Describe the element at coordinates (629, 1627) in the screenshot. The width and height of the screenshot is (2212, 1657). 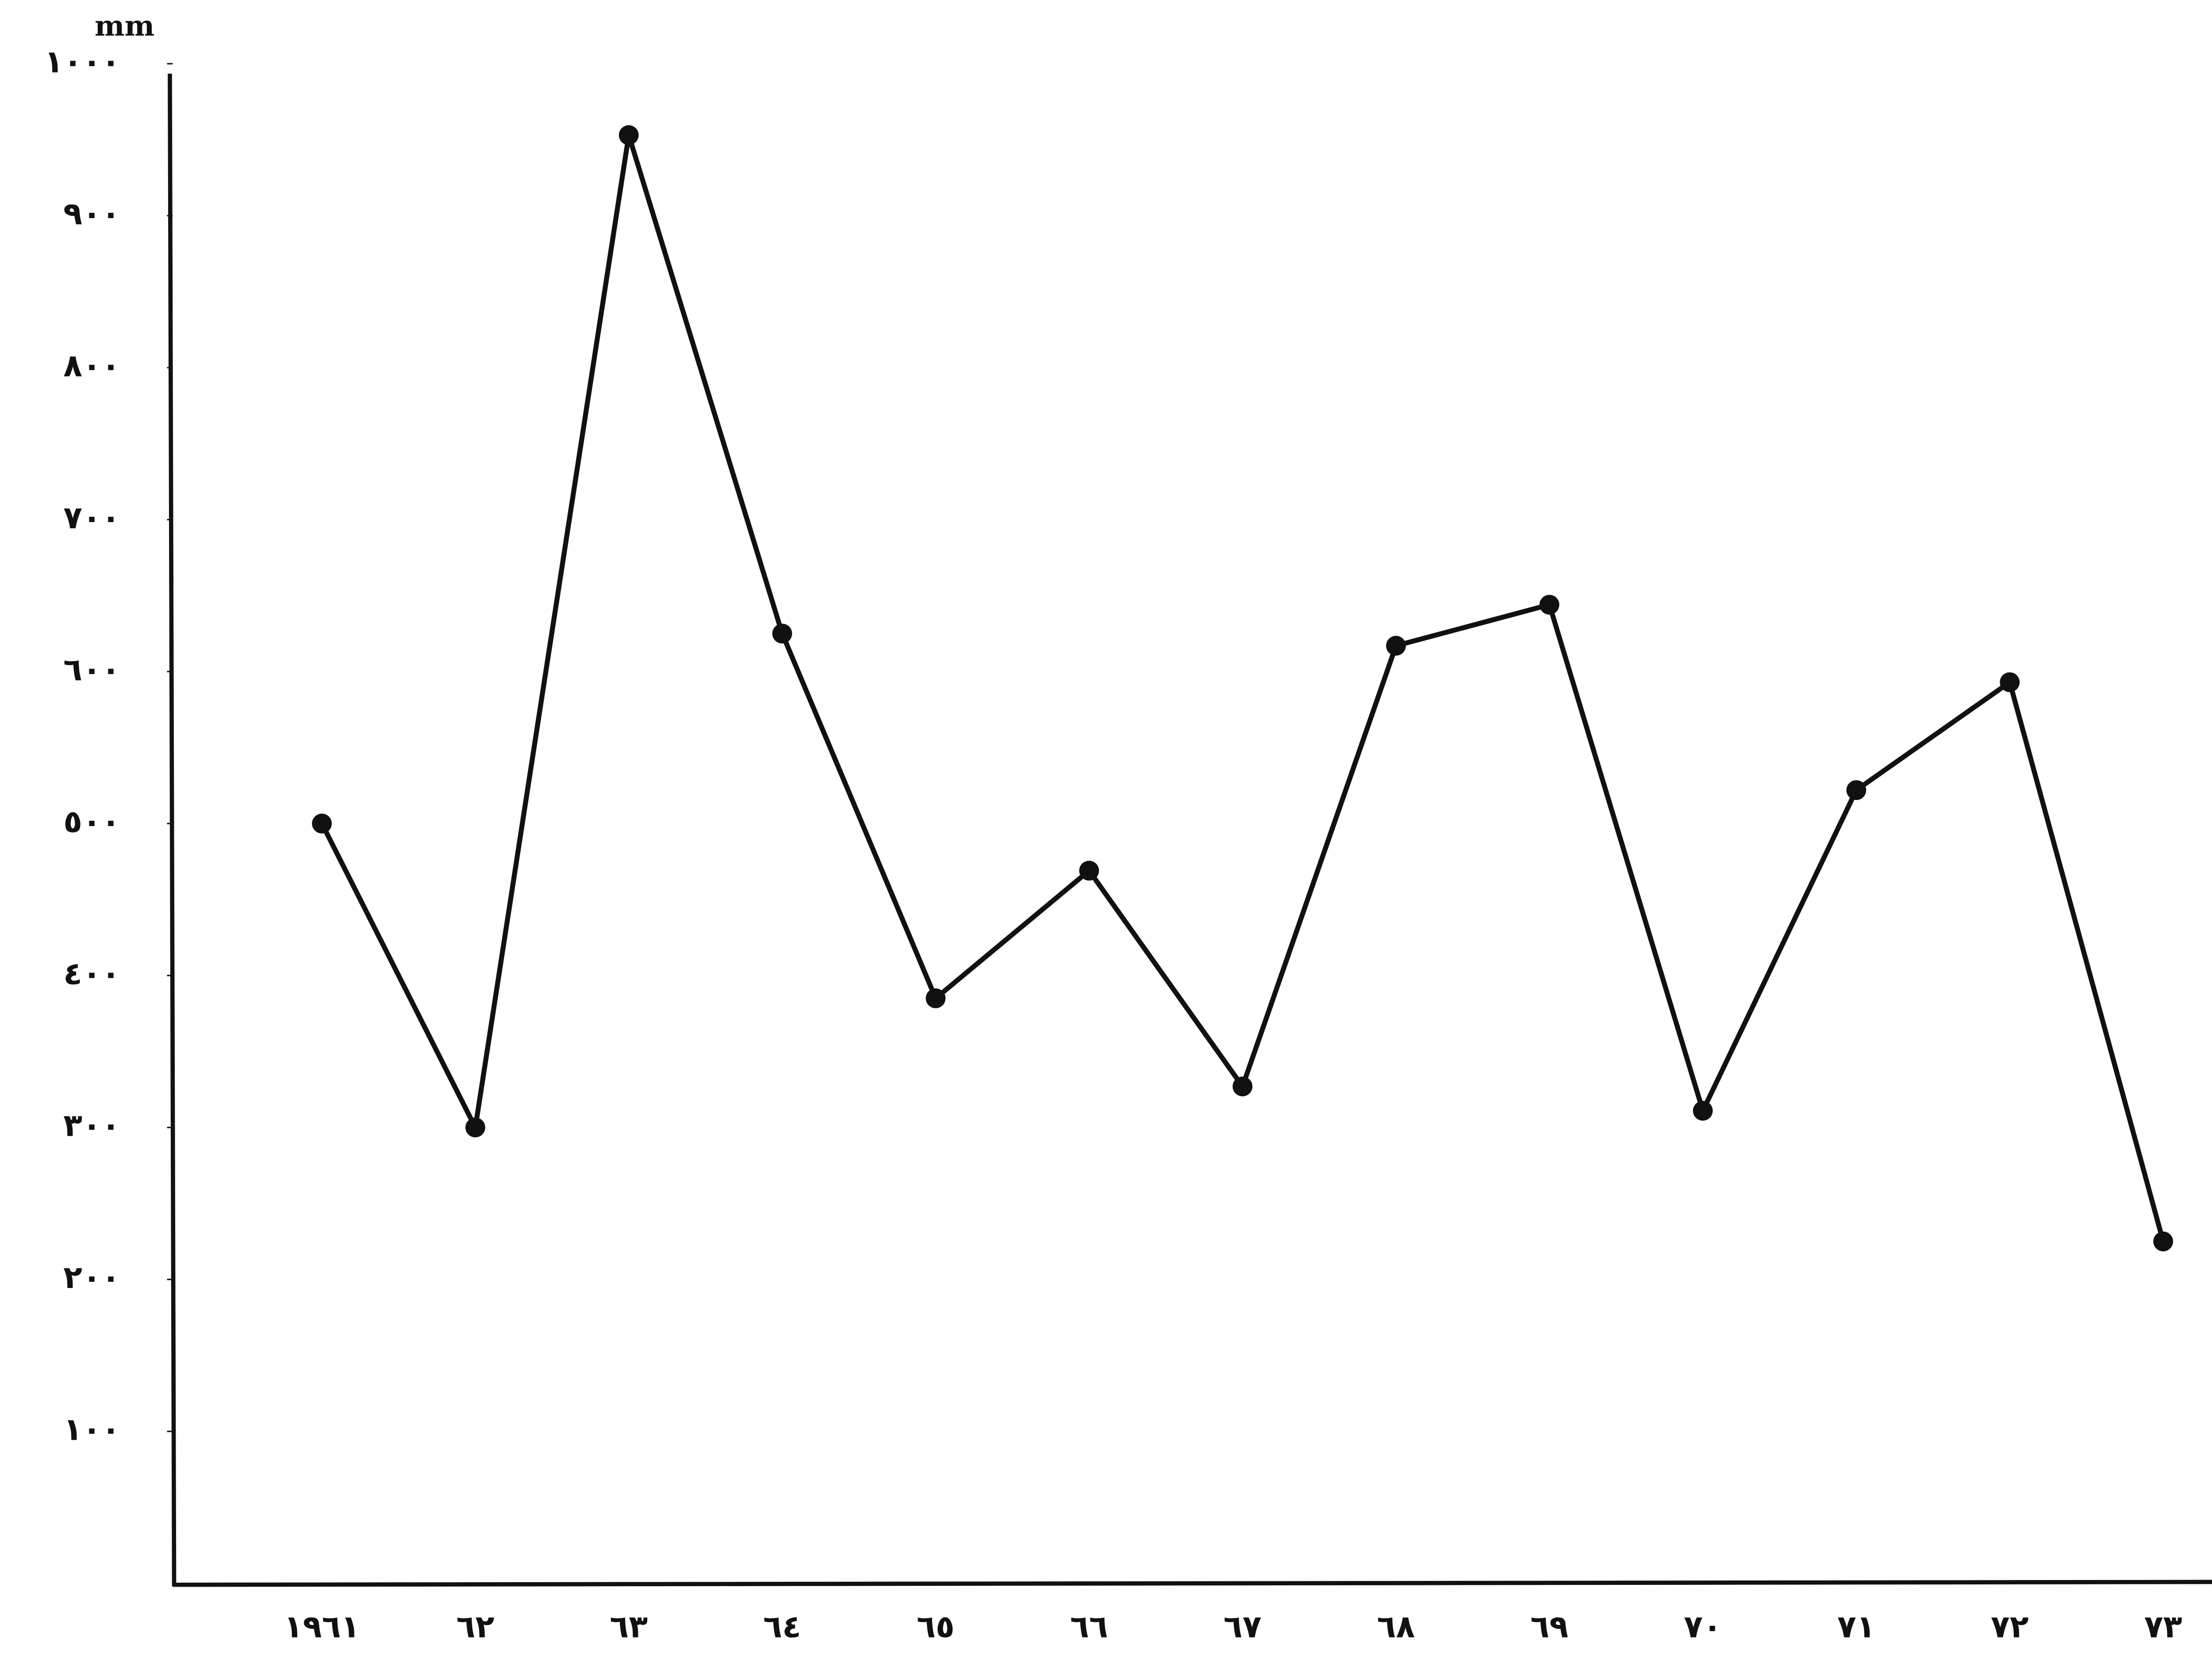
I see `x-tick-label: ٦٣` at that location.